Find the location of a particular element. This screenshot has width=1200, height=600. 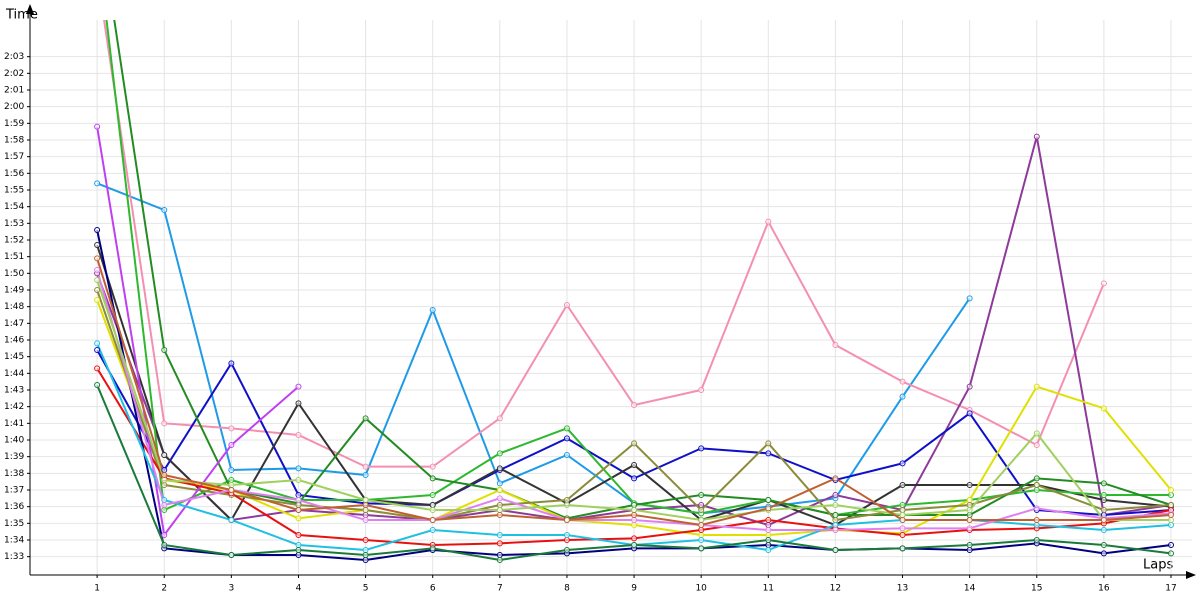

y-axis-arrow is located at coordinates (30, 9).